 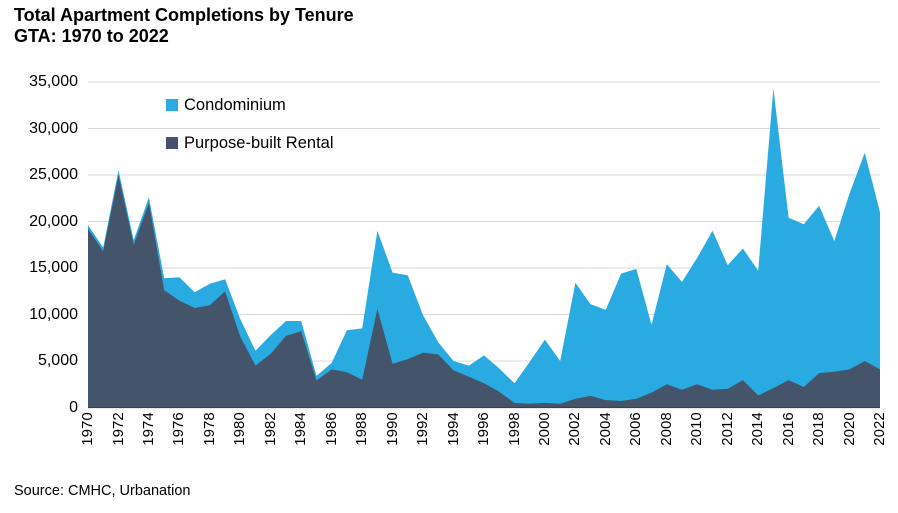 I want to click on y-tick-label: 30,000, so click(x=53, y=128).